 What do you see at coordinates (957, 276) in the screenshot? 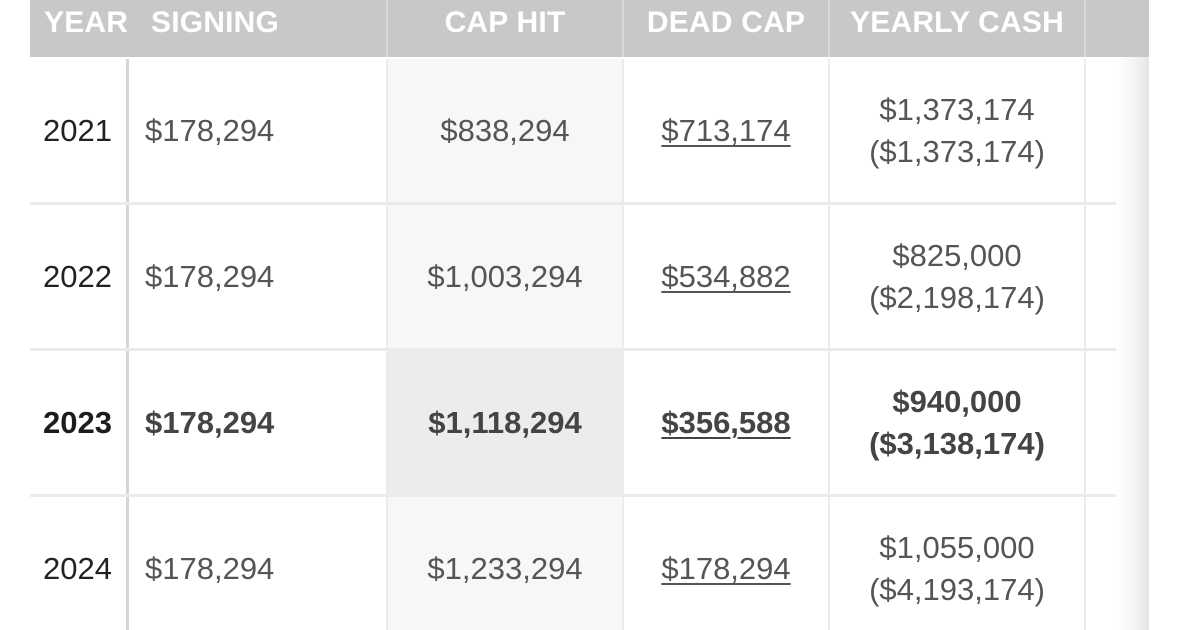
I see `yearly-cash-cell: $825,000 ($2,198,174)` at bounding box center [957, 276].